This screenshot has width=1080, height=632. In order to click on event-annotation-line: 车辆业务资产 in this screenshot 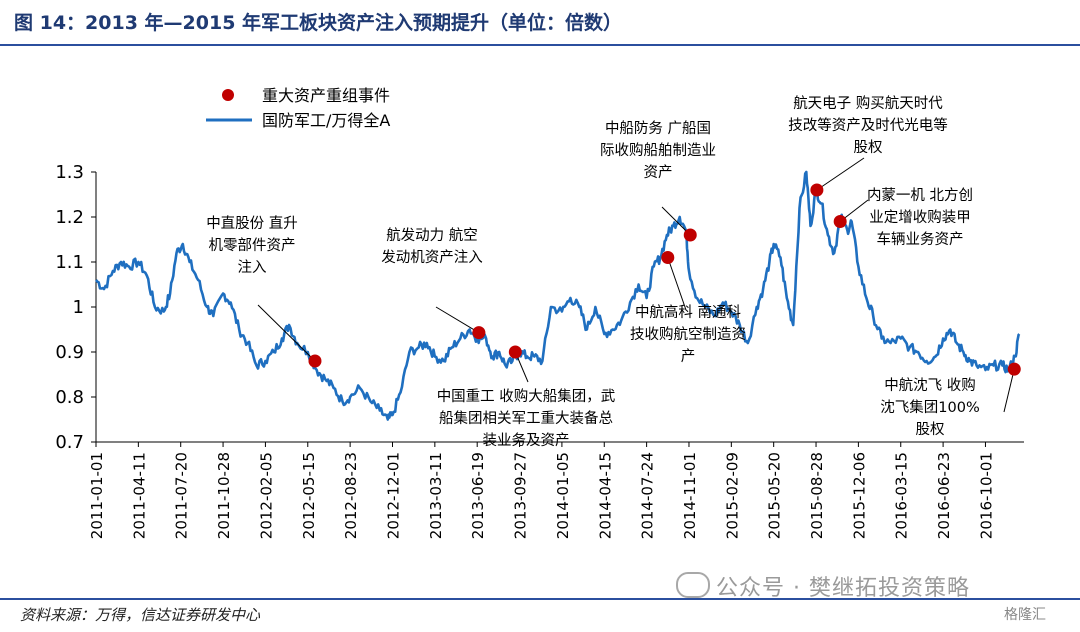, I will do `click(920, 239)`.